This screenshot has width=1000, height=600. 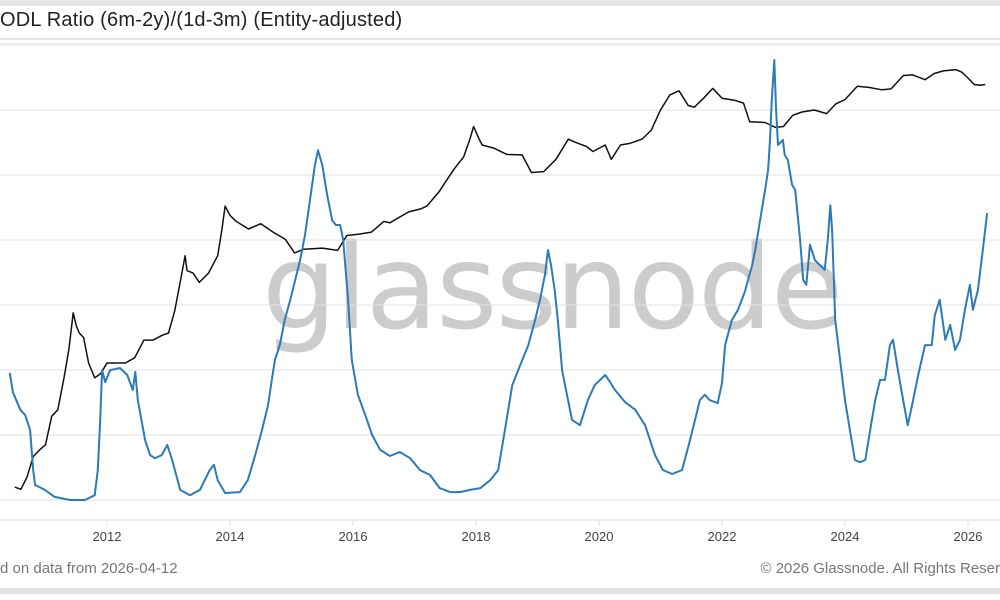 I want to click on x-tick-label: 2022, so click(x=722, y=536).